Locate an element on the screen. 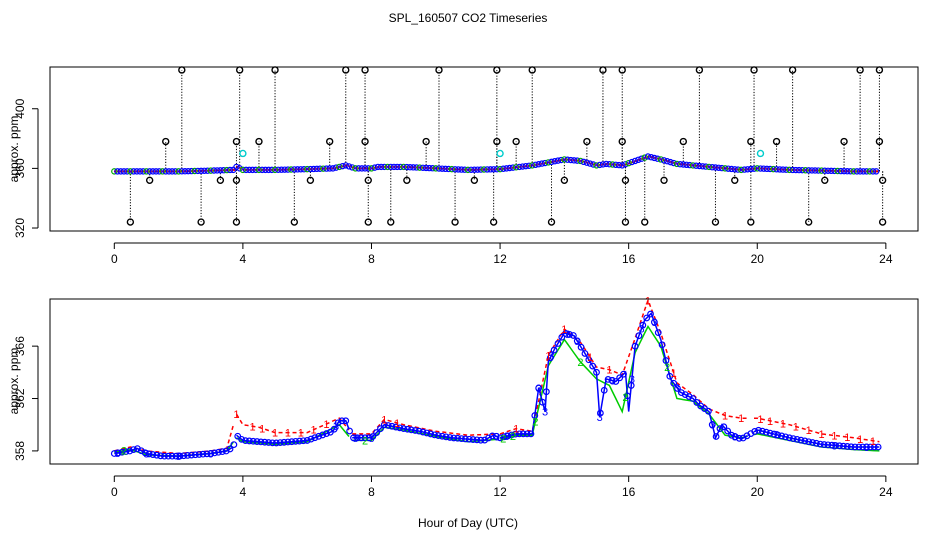 This screenshot has height=540, width=936. y-tick-label: 358 is located at coordinates (20, 451).